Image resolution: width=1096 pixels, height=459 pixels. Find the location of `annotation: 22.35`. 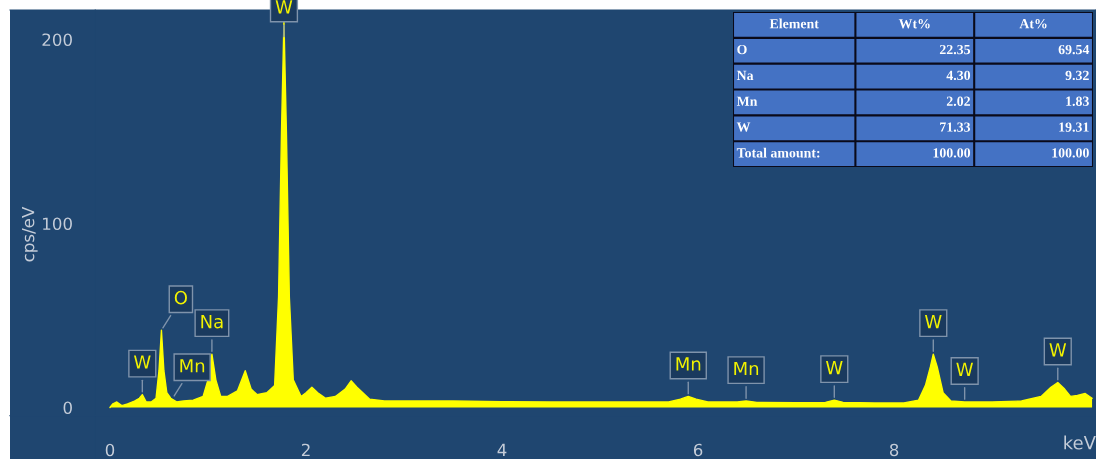

annotation: 22.35 is located at coordinates (955, 49).